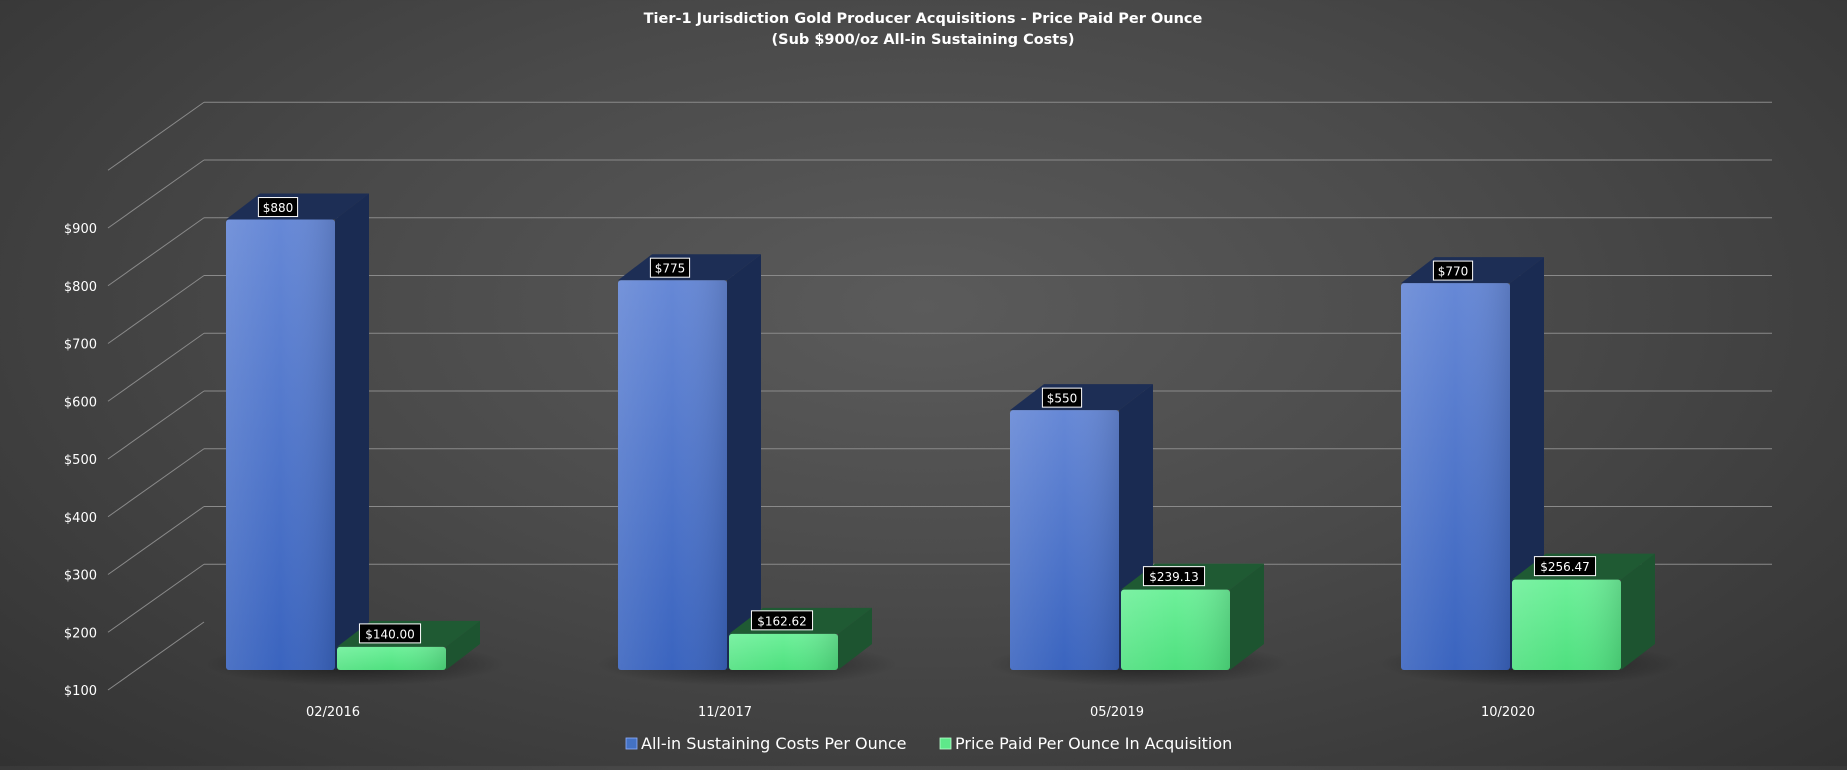  I want to click on y-tick-label: $100, so click(80, 691).